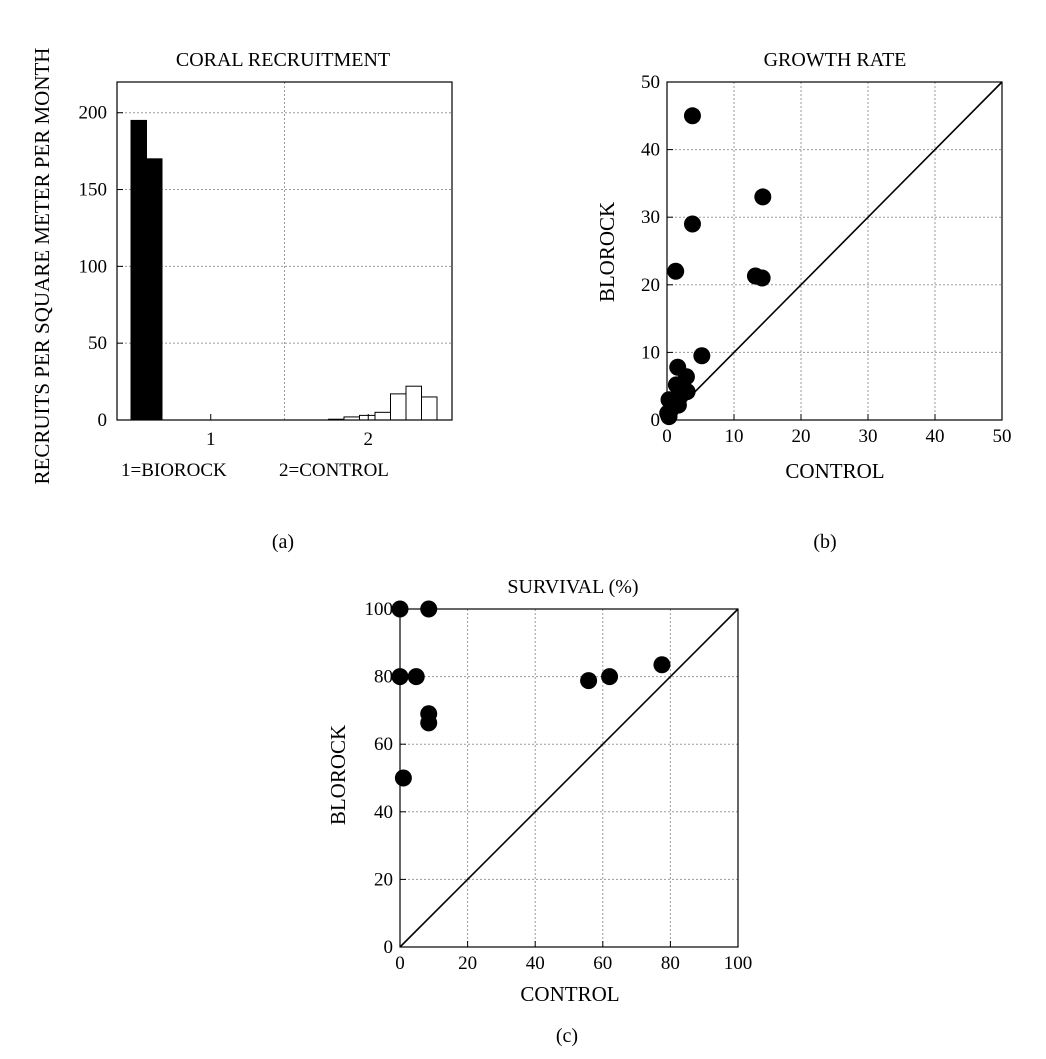  I want to click on chart-b-xtick-label: 30, so click(868, 436).